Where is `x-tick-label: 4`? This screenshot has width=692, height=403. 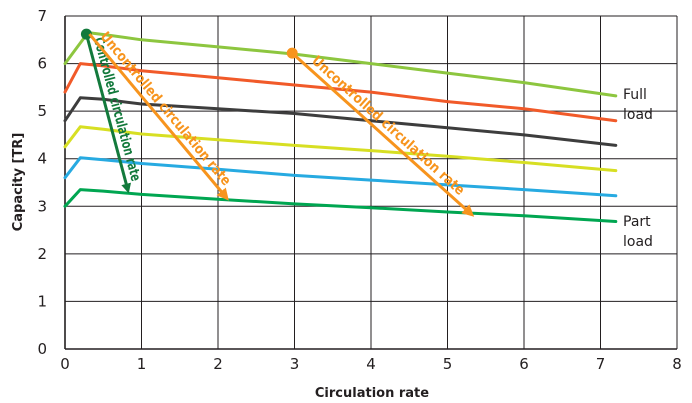
x-tick-label: 4 is located at coordinates (371, 364).